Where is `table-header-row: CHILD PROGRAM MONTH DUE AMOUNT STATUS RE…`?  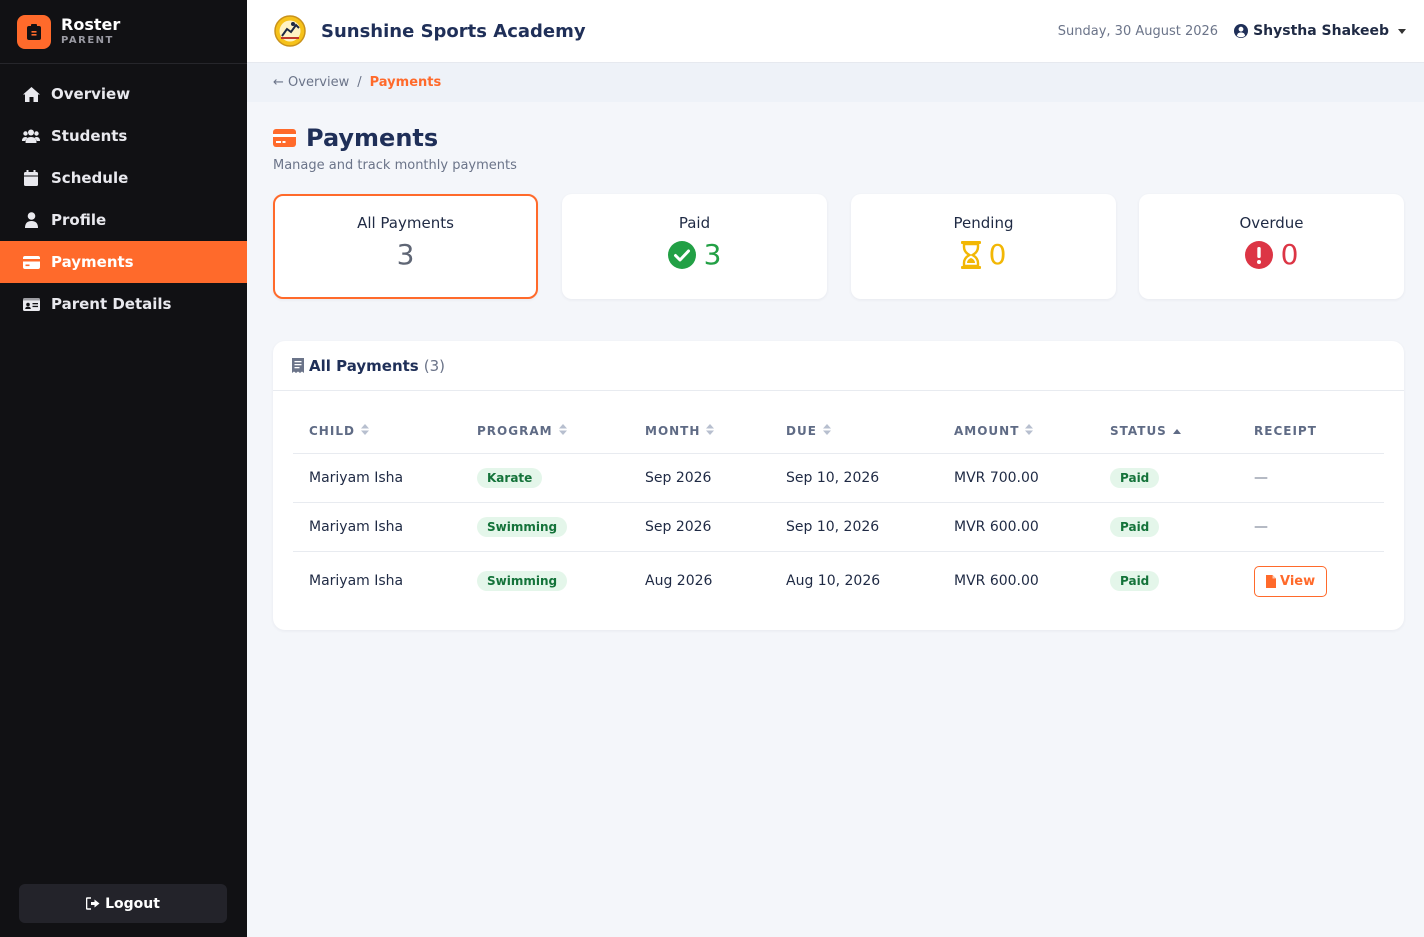
table-header-row: CHILD PROGRAM MONTH DUE AMOUNT STATUS RE… is located at coordinates (838, 431).